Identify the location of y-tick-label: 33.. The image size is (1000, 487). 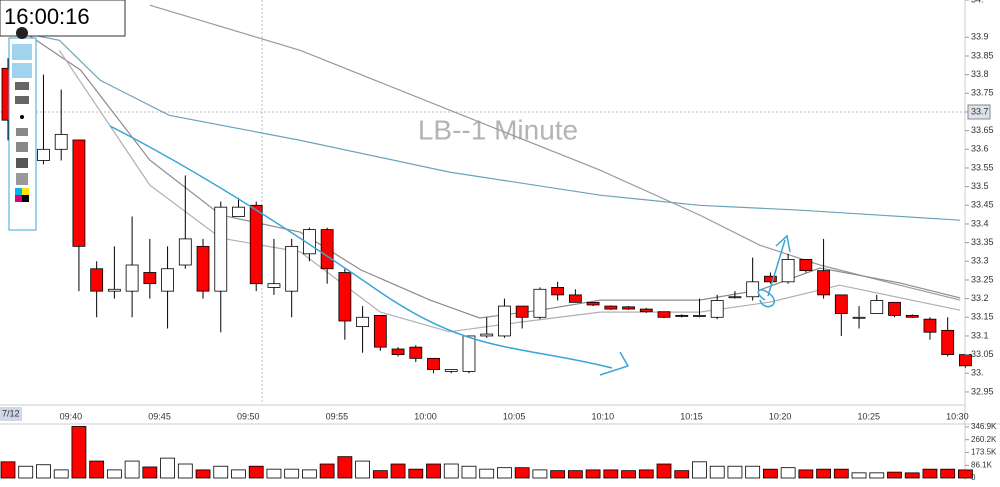
(977, 373).